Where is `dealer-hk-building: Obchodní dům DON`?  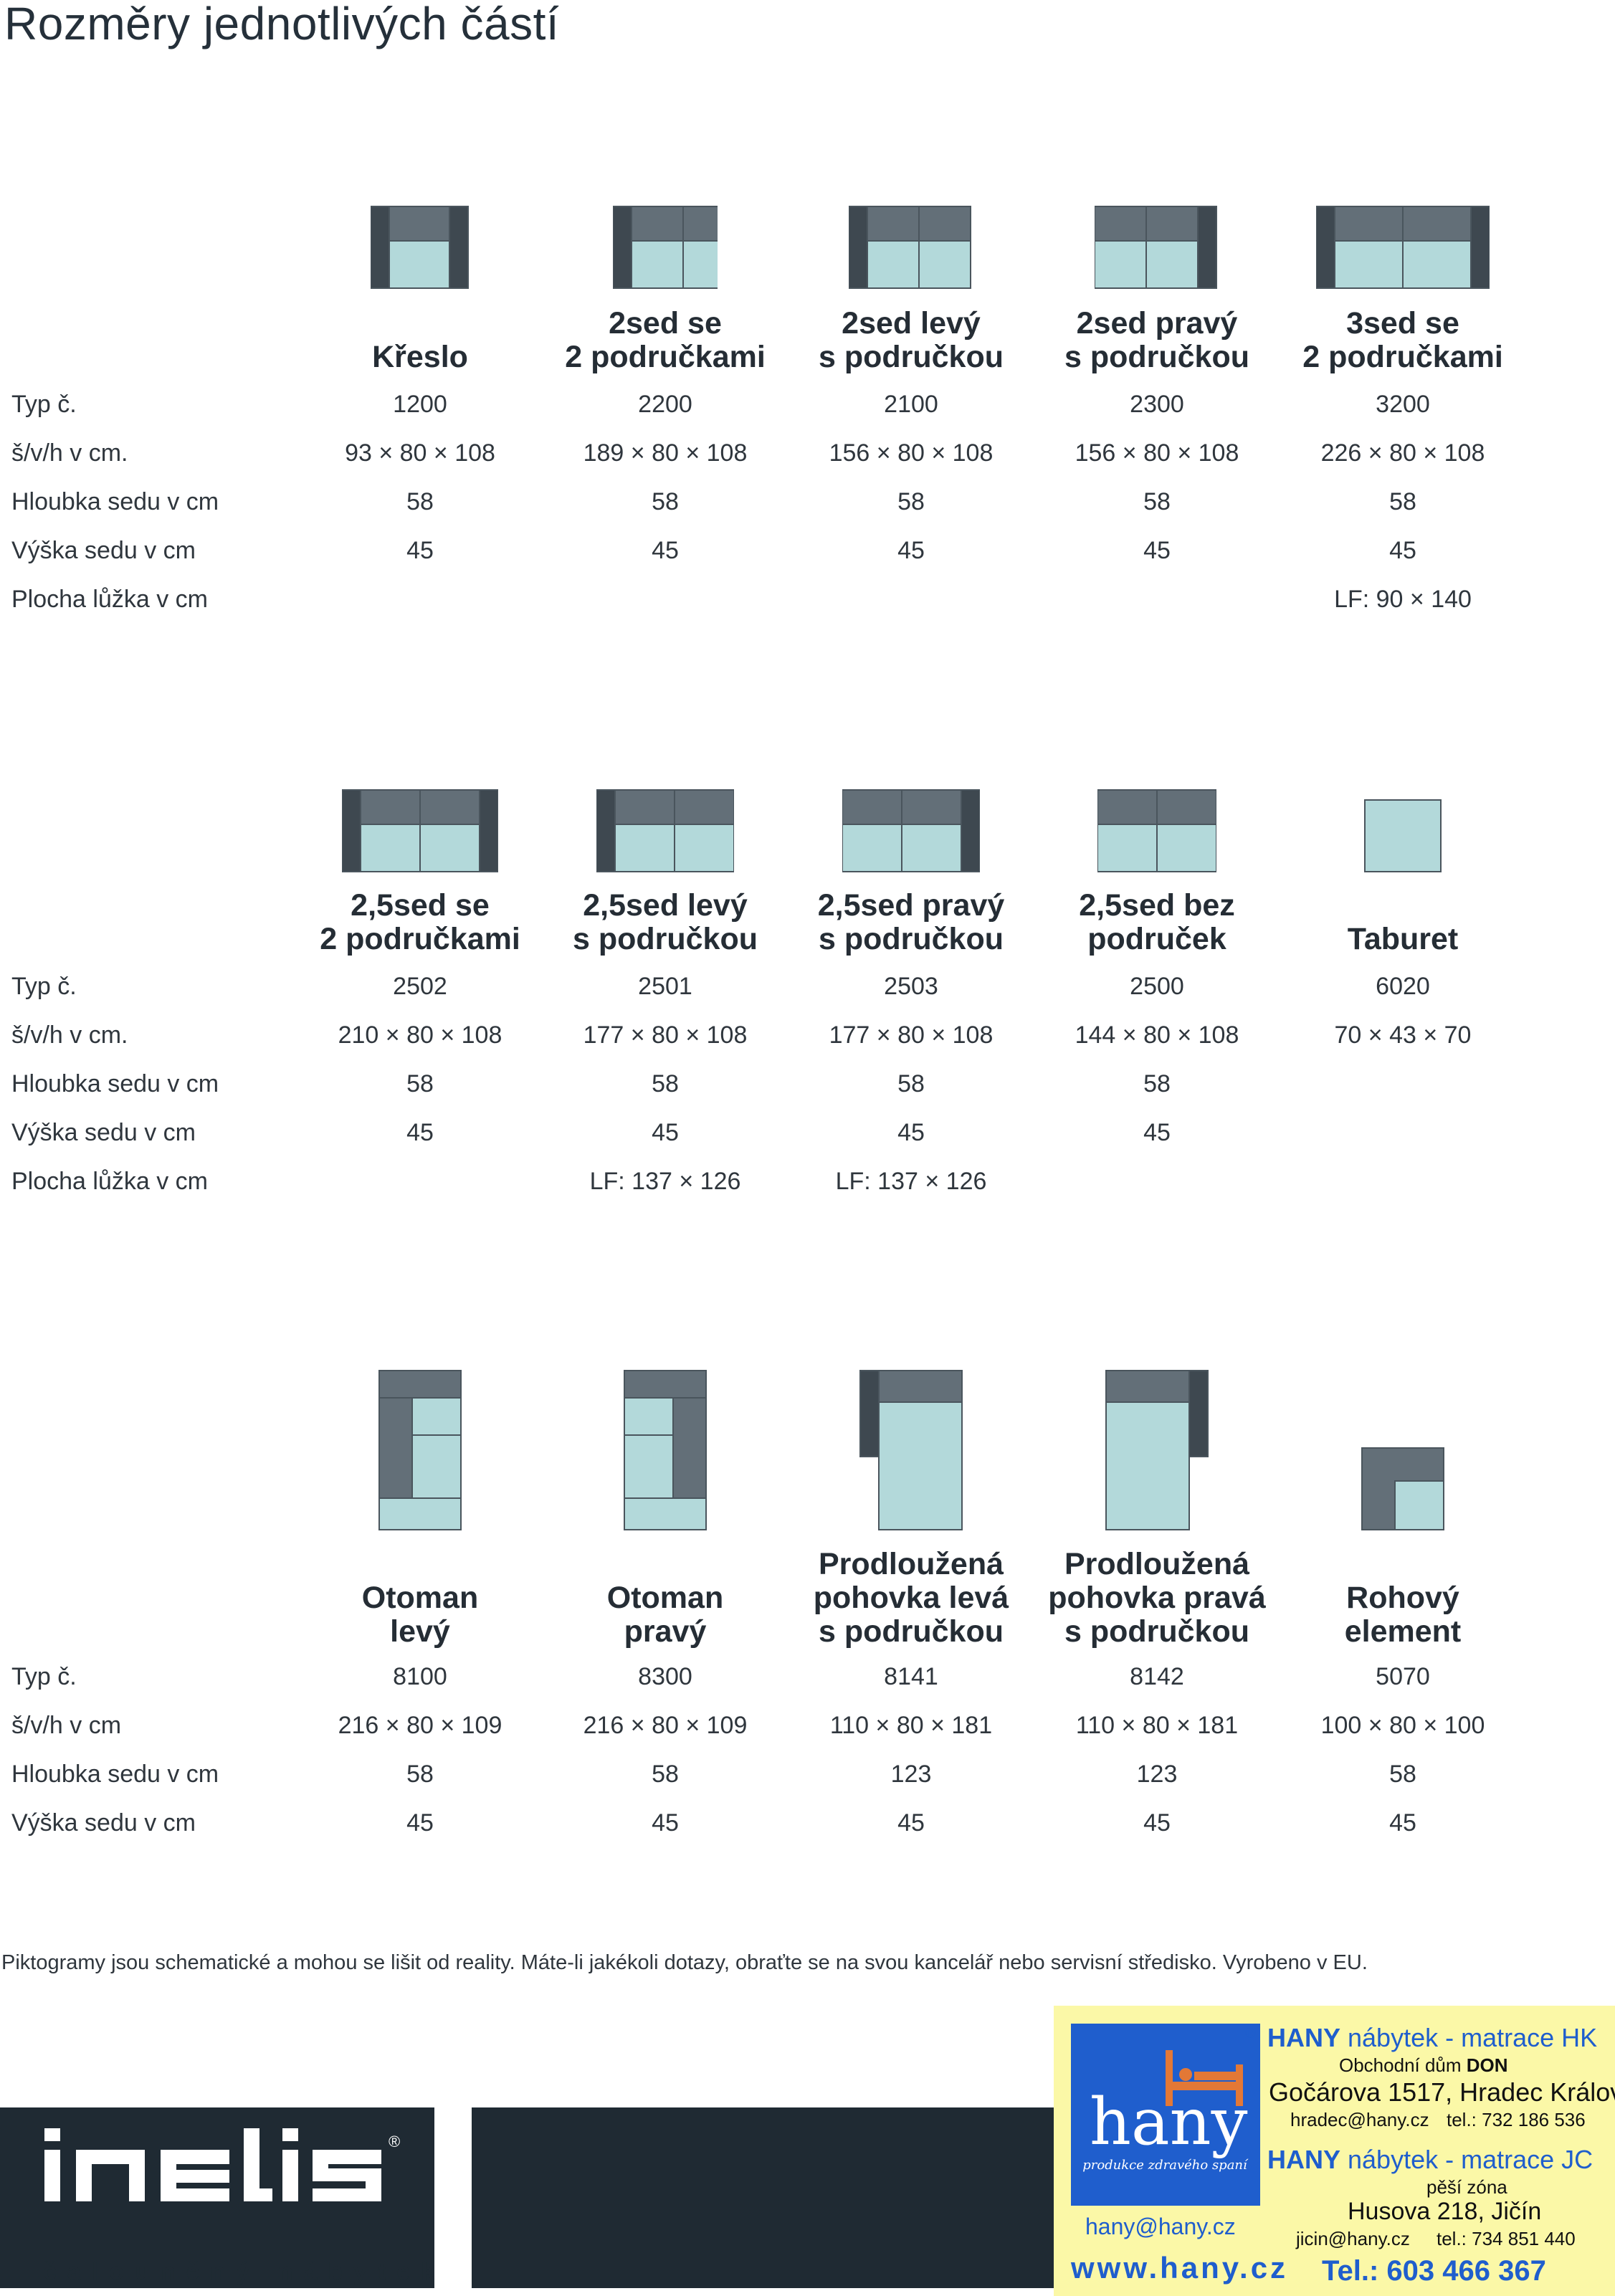 dealer-hk-building: Obchodní dům DON is located at coordinates (1423, 2065).